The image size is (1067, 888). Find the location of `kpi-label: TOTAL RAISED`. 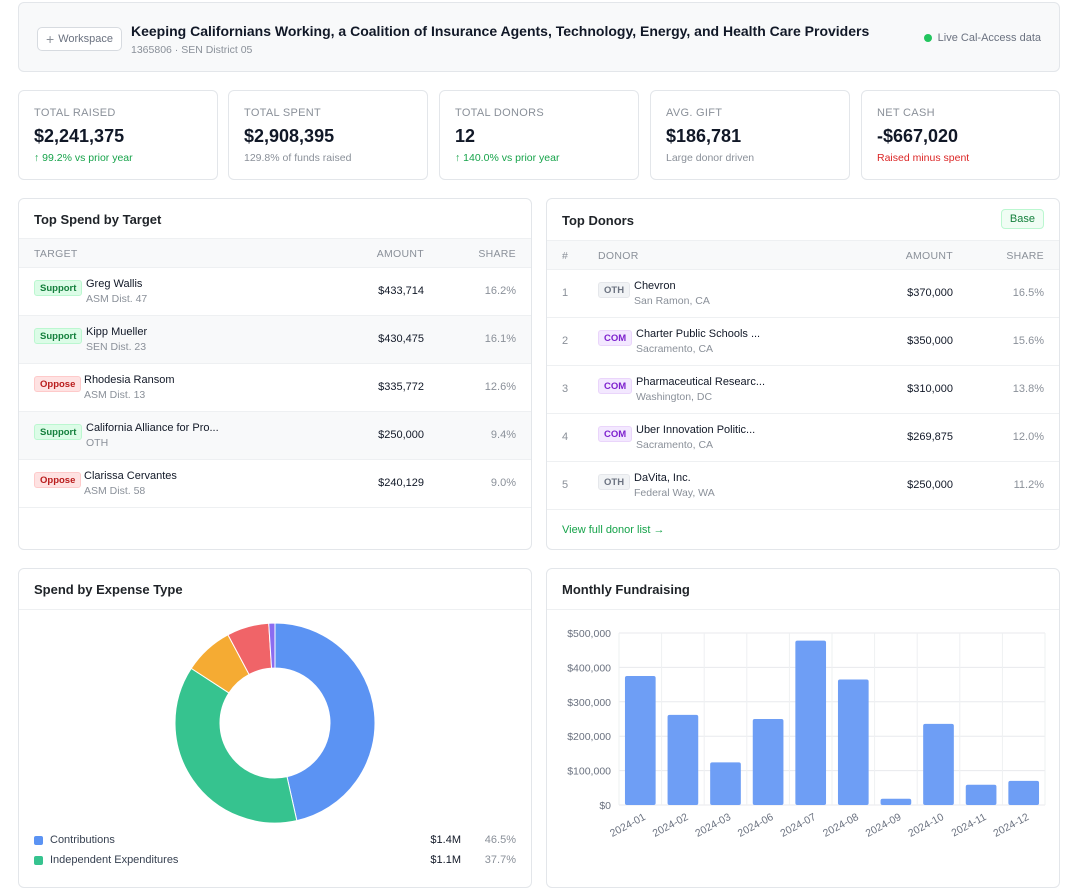

kpi-label: TOTAL RAISED is located at coordinates (75, 113).